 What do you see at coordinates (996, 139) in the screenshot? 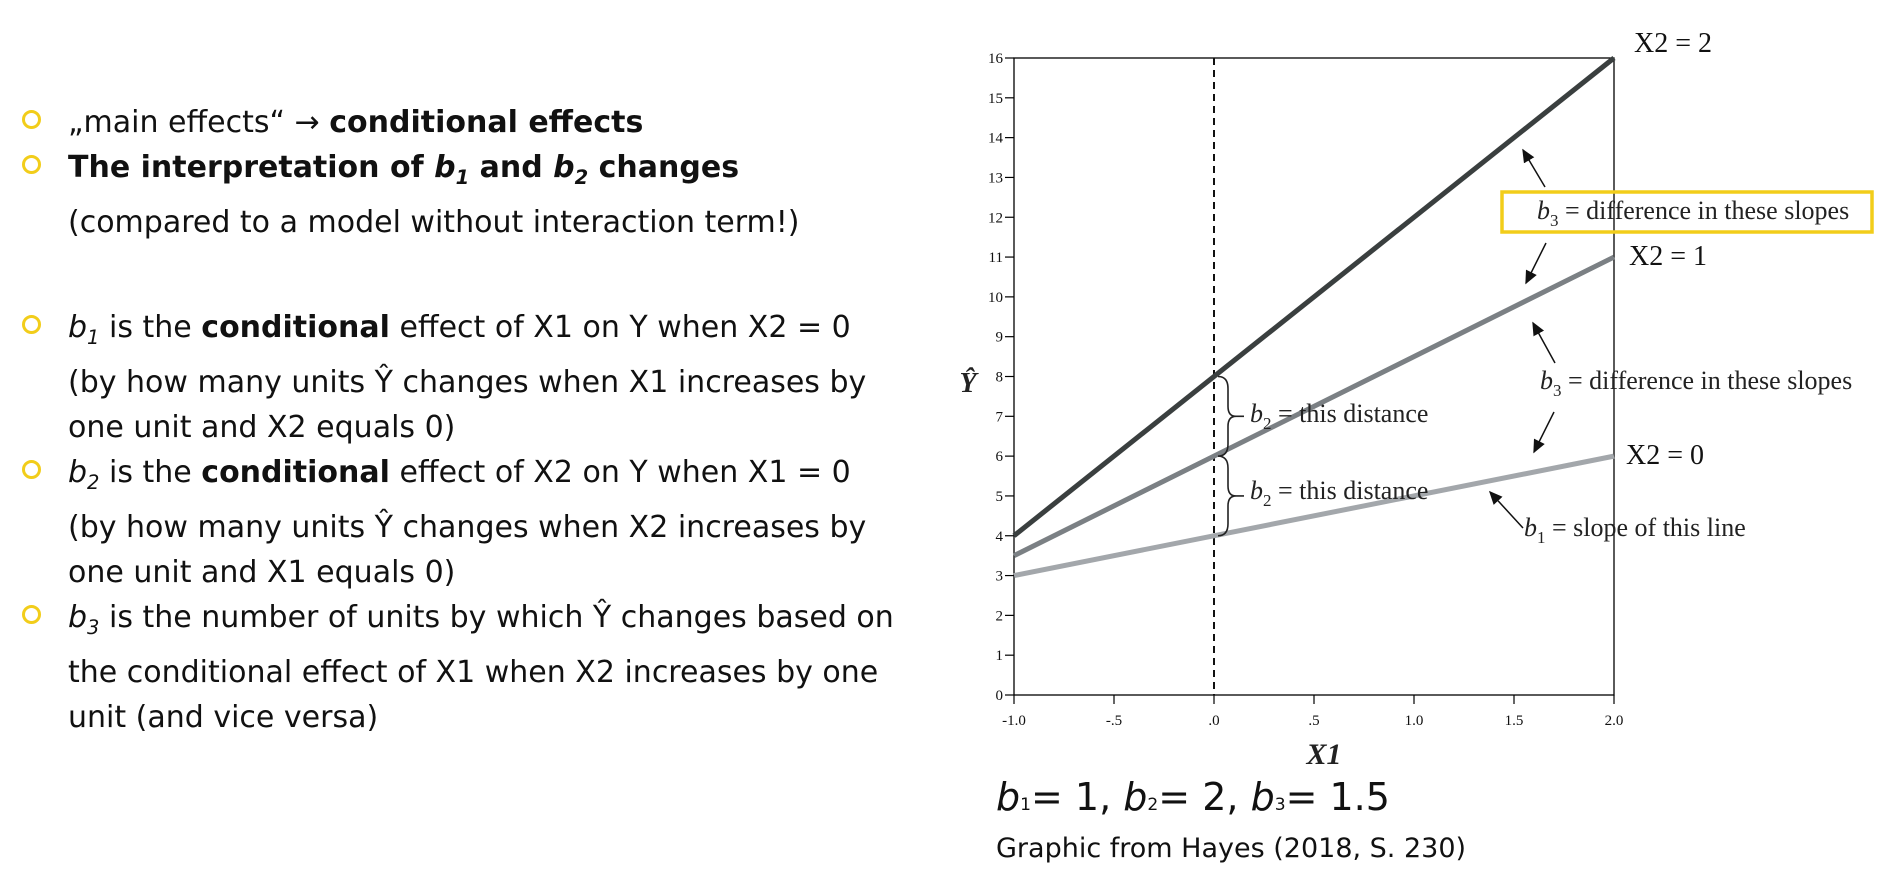
I see `y-tick-label: 14` at bounding box center [996, 139].